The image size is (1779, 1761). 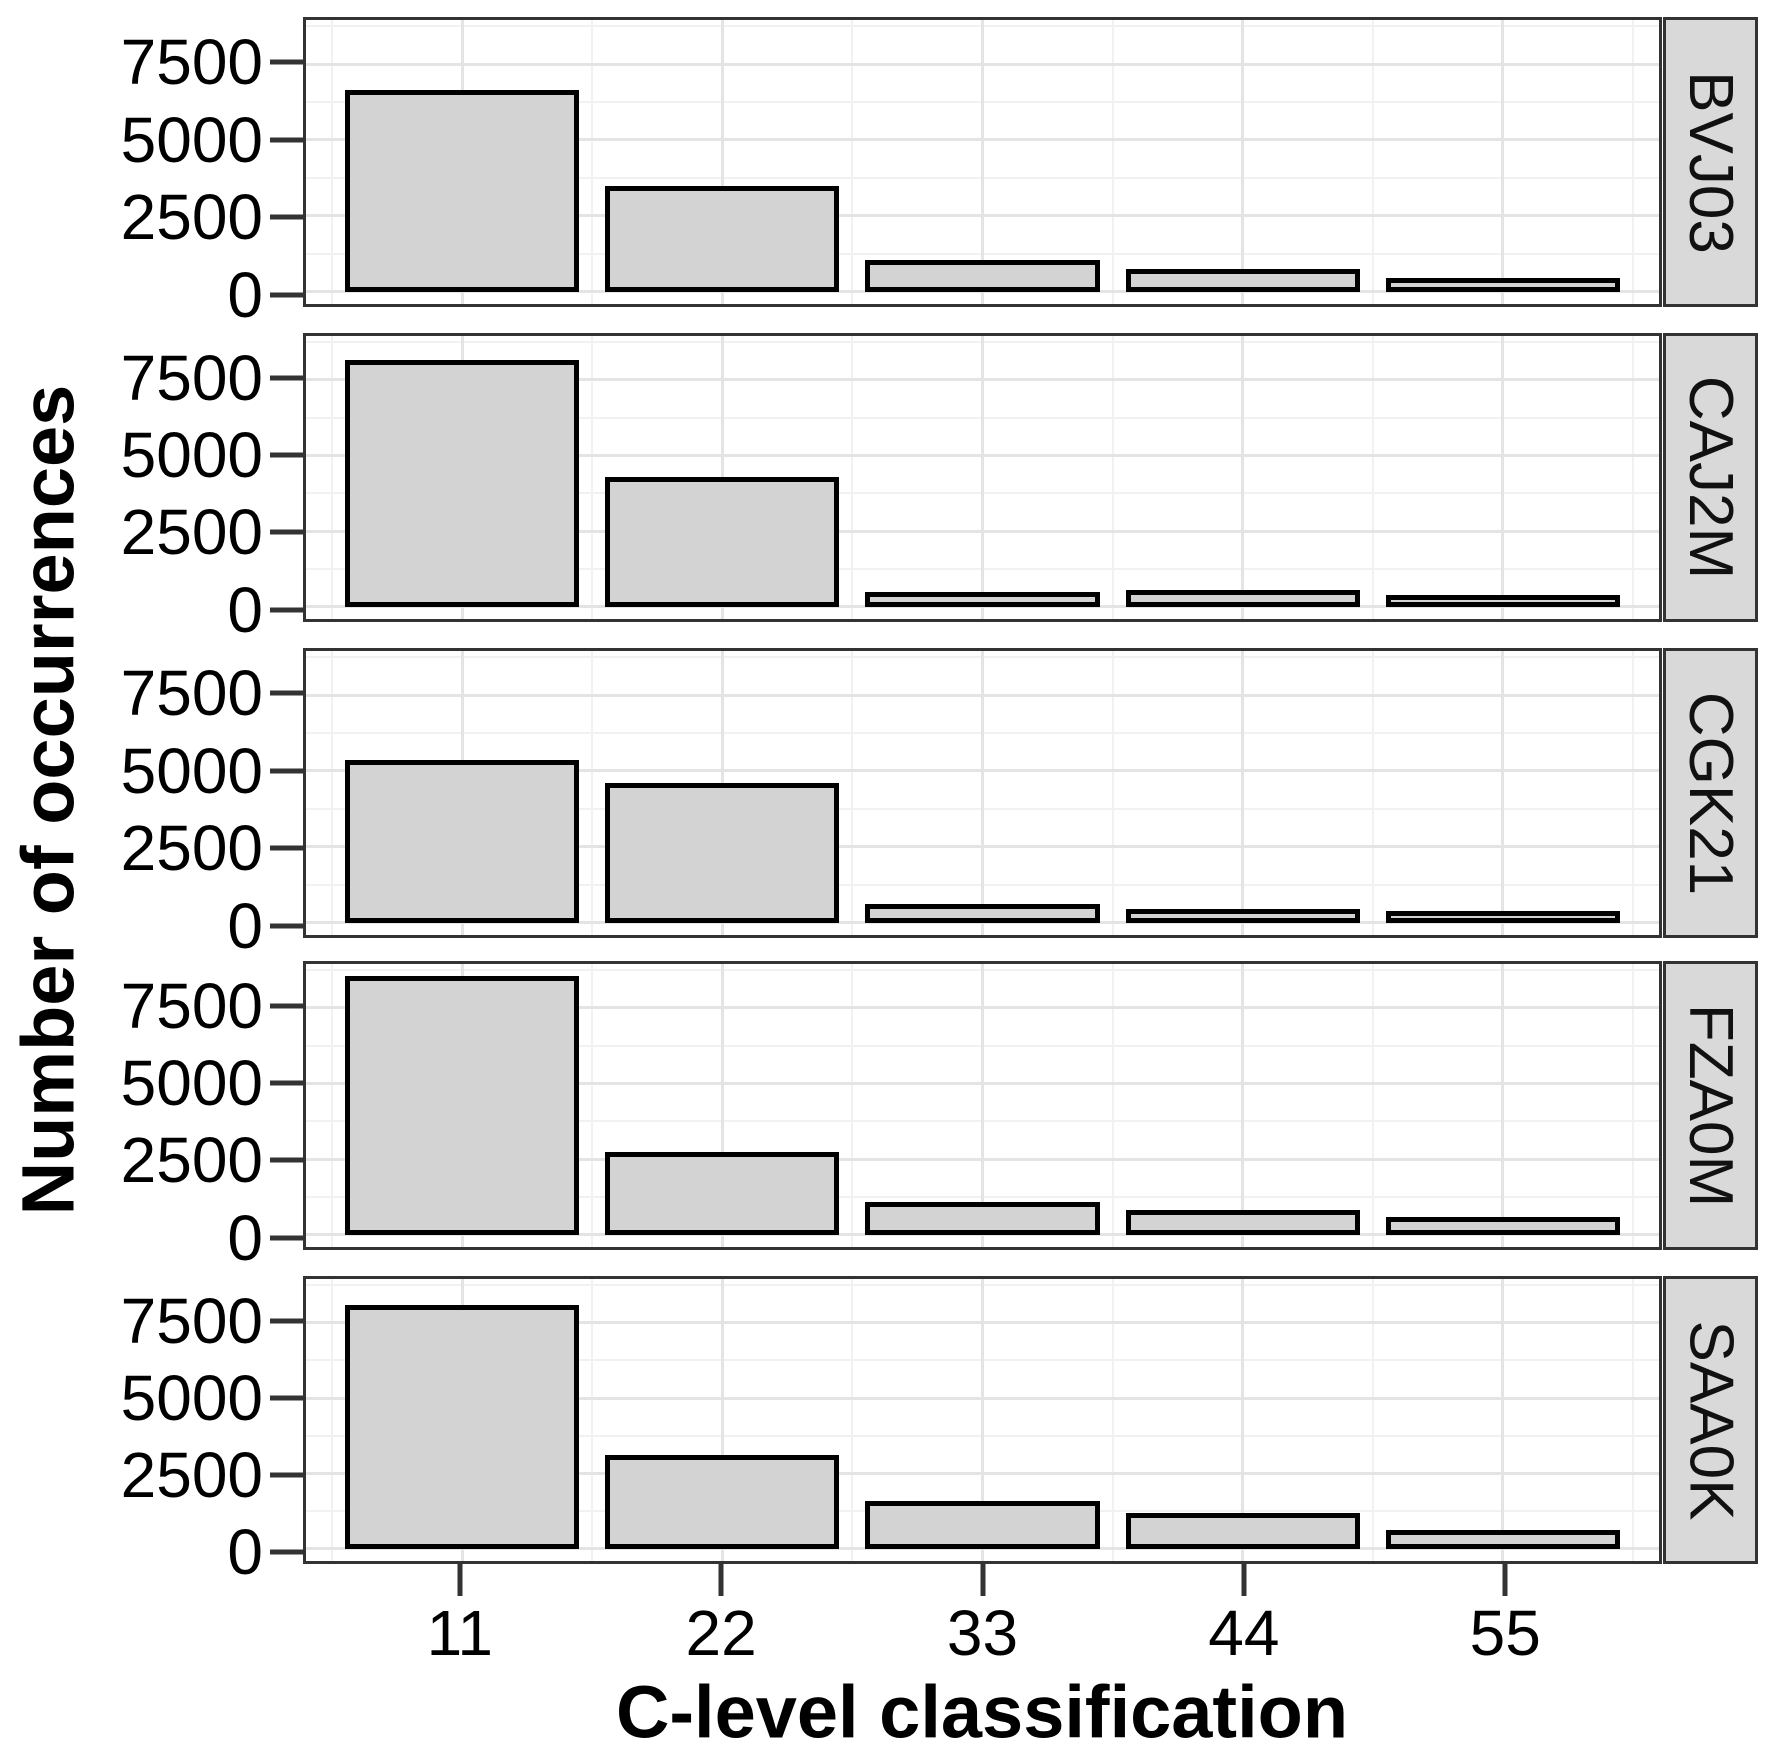 What do you see at coordinates (1244, 1633) in the screenshot?
I see `x-tick-label: 44` at bounding box center [1244, 1633].